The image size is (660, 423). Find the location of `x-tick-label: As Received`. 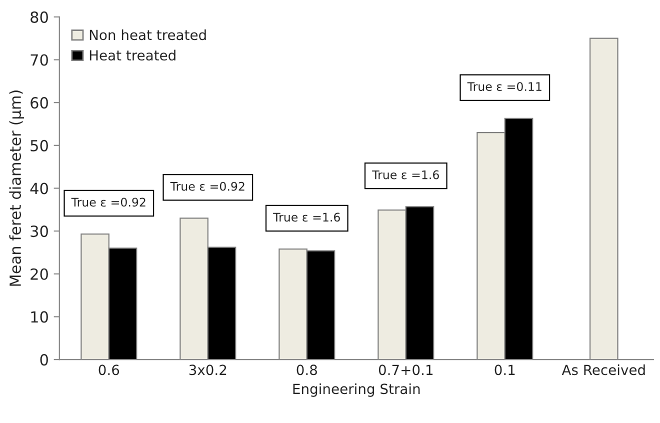

x-tick-label: As Received is located at coordinates (603, 370).